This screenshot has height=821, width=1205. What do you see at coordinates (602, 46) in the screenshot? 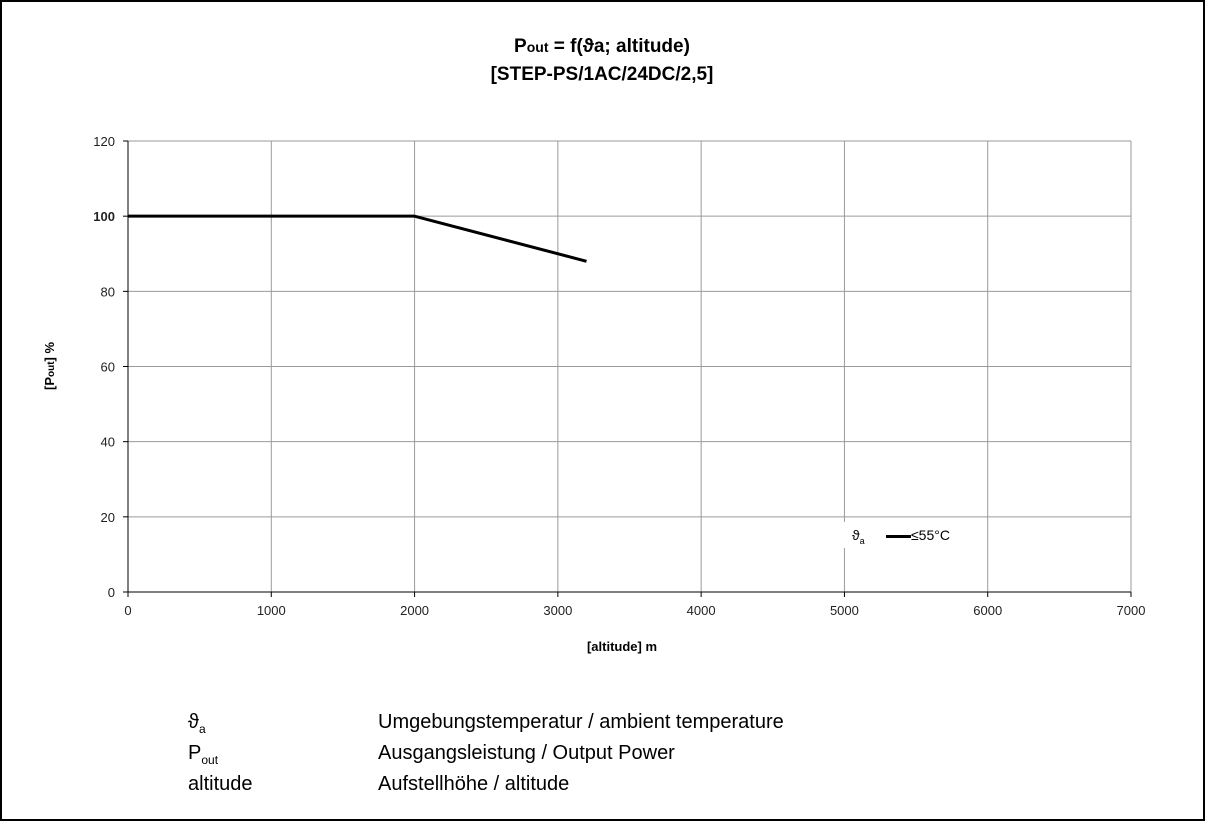
I see `chart-title-line1: Pout = f(ϑa; altitude)` at bounding box center [602, 46].